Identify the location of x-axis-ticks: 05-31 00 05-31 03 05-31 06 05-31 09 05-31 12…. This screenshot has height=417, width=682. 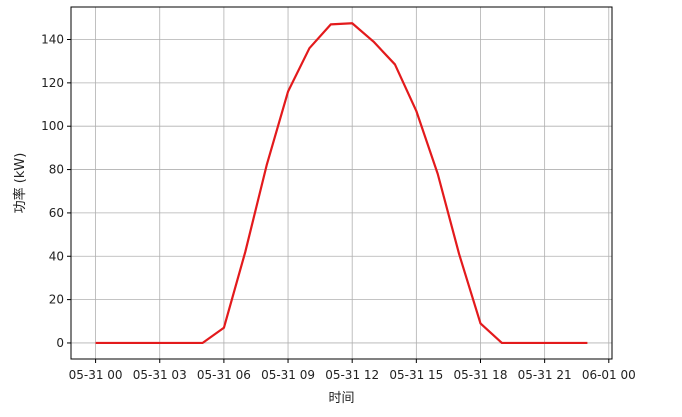
(352, 370).